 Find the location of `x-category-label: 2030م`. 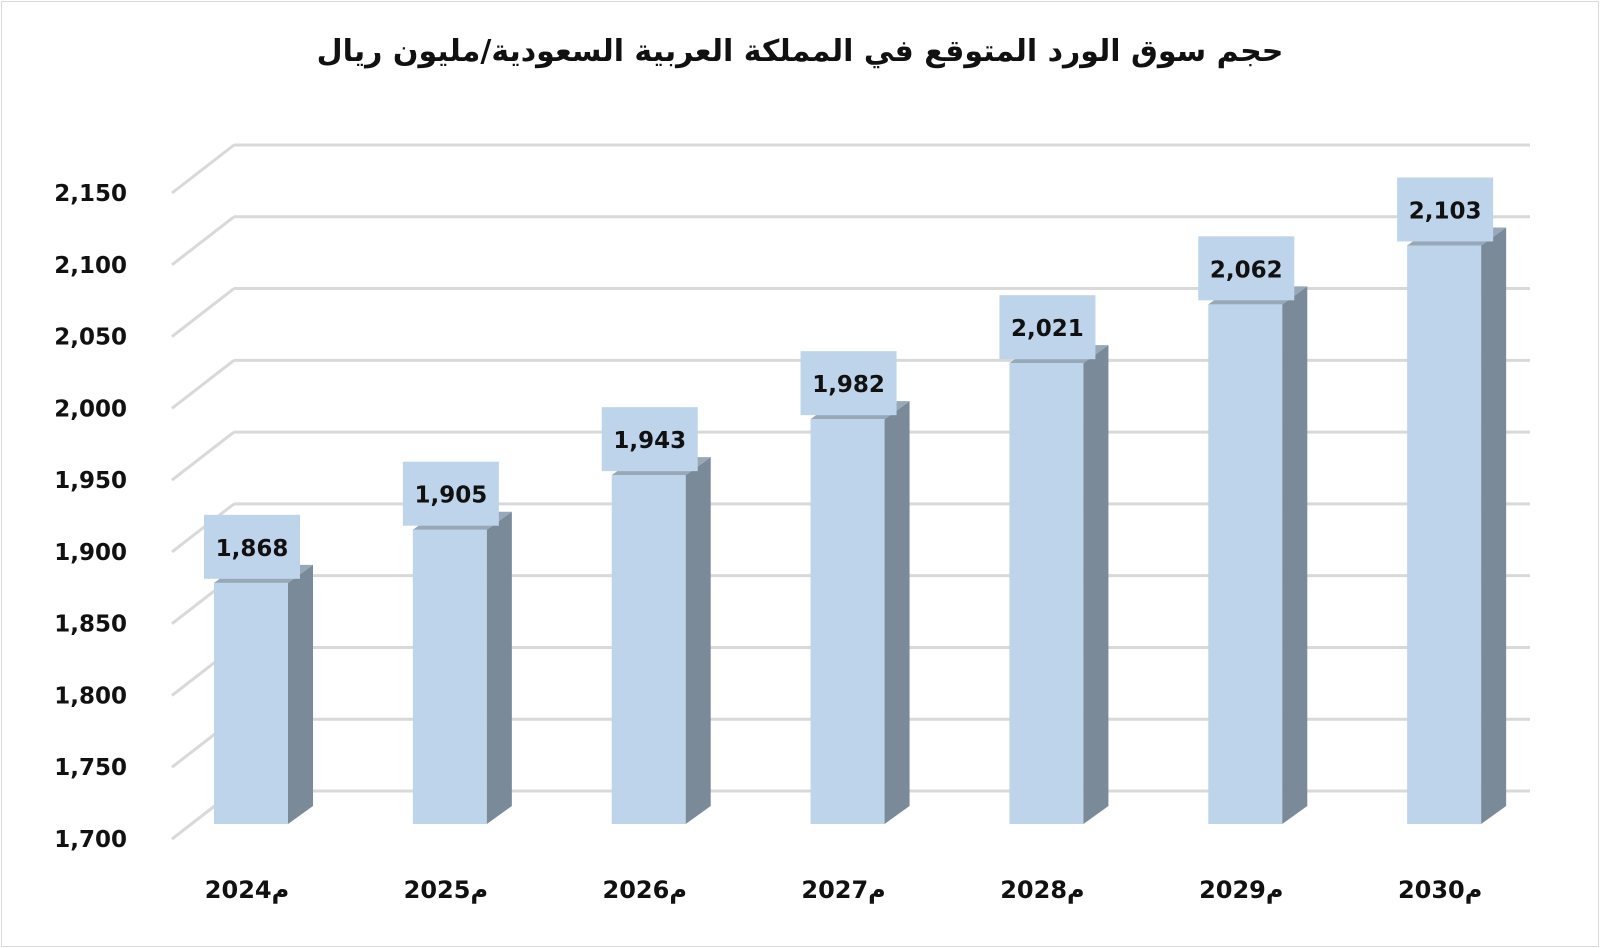

x-category-label: 2030م is located at coordinates (1440, 890).